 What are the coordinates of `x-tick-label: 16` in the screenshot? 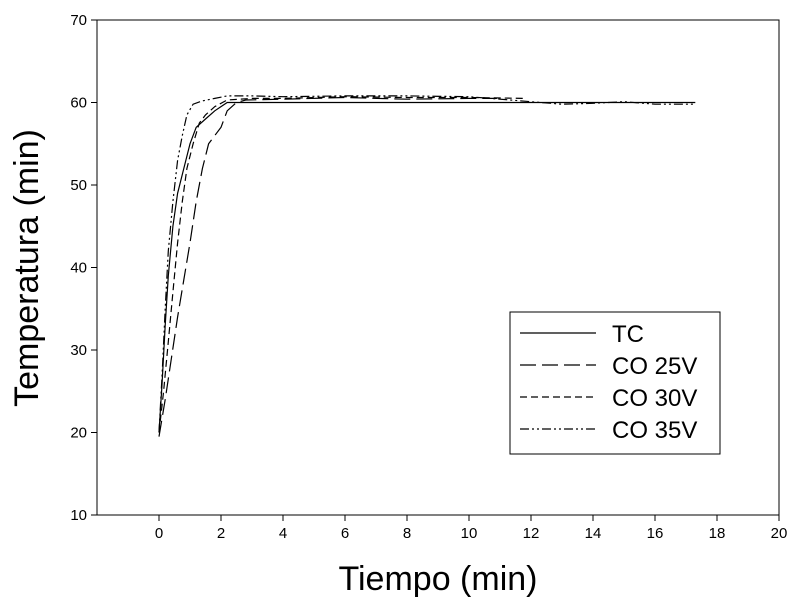 It's located at (655, 533).